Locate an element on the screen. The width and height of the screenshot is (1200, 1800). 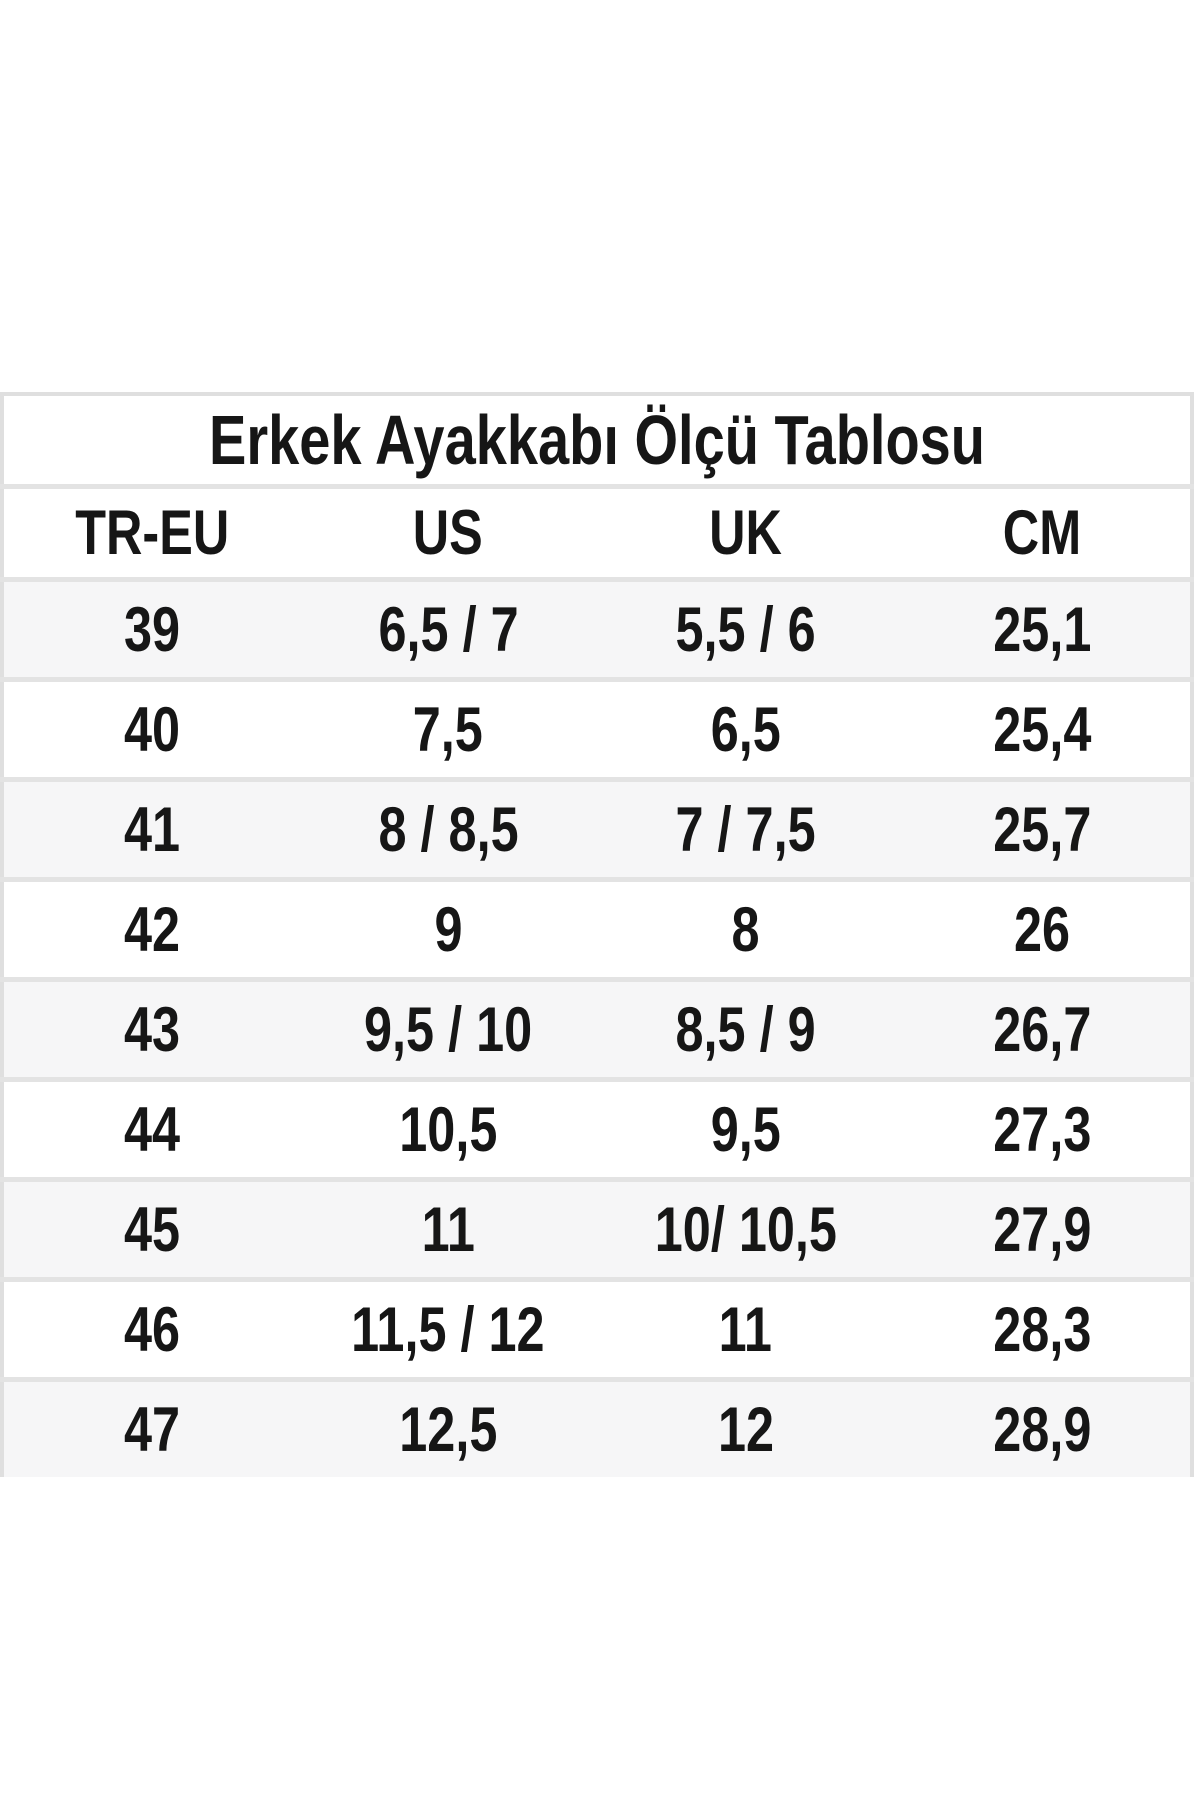
size-row-40: 40 7,5 6,5 25,4 is located at coordinates (597, 728).